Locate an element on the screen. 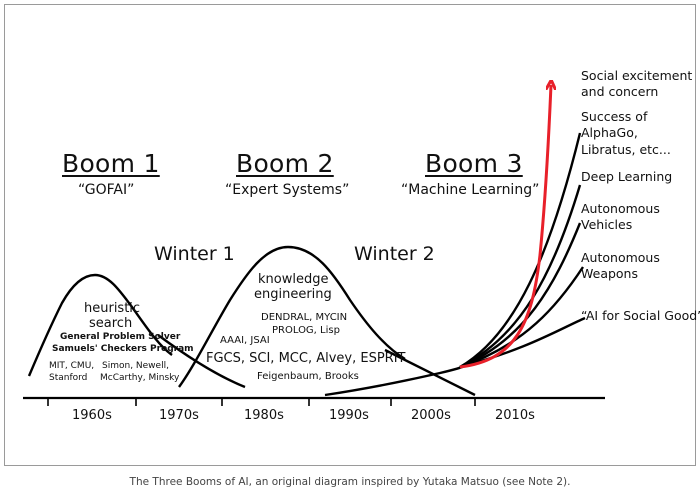 This screenshot has height=495, width=700. annotation-autonomous-weapons: Autonomous Weapons is located at coordinates (620, 266).